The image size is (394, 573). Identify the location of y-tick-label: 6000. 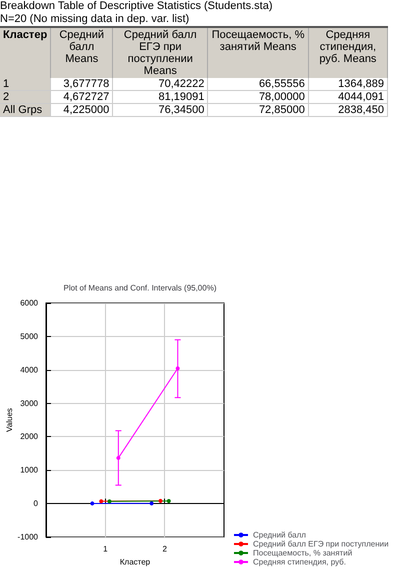
(29, 303).